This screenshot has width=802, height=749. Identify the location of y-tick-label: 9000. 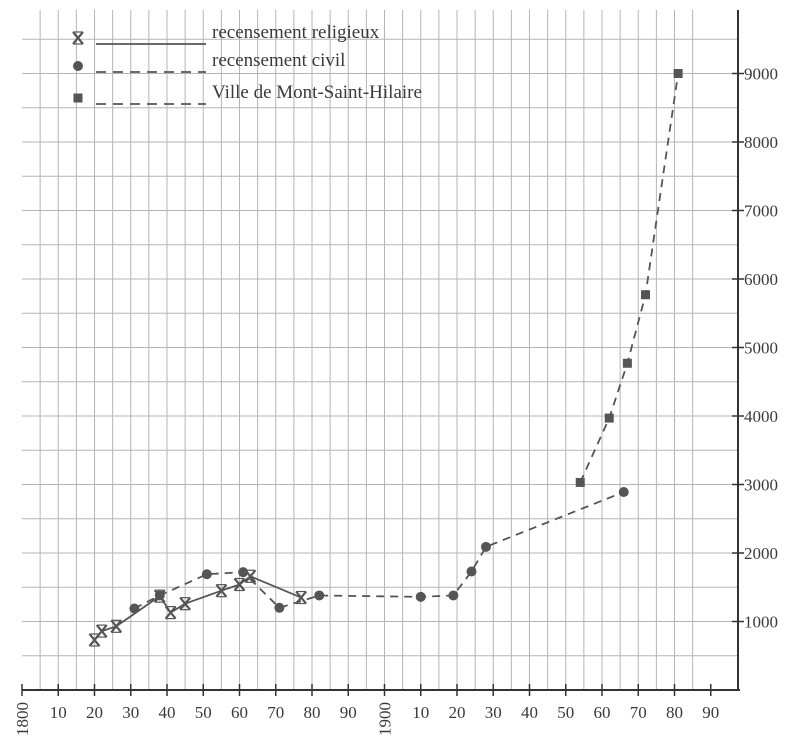
(761, 74).